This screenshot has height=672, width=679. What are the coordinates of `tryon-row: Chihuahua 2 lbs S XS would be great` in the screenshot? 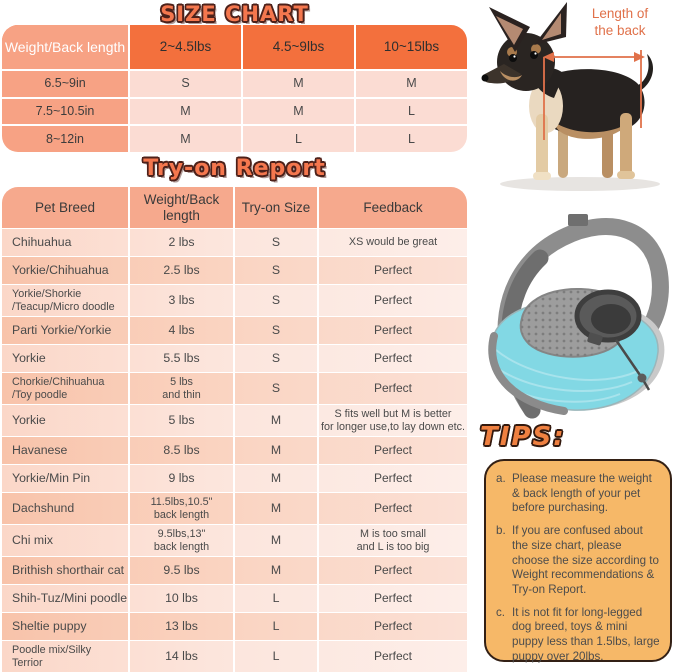 It's located at (234, 242).